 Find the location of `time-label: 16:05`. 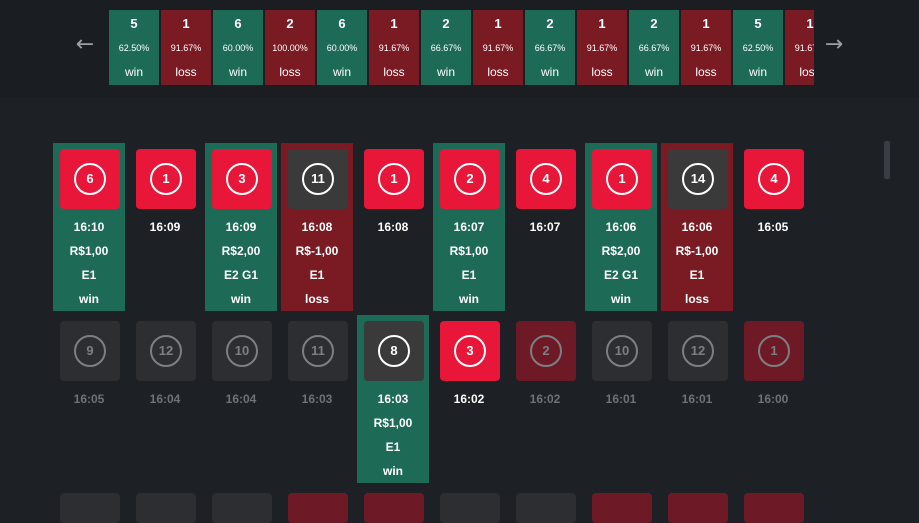

time-label: 16:05 is located at coordinates (89, 399).